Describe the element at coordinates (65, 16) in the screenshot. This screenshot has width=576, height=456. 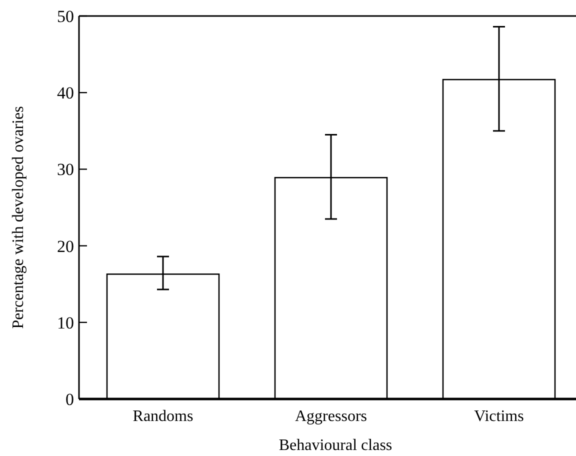
I see `y-tick-label: 50` at that location.